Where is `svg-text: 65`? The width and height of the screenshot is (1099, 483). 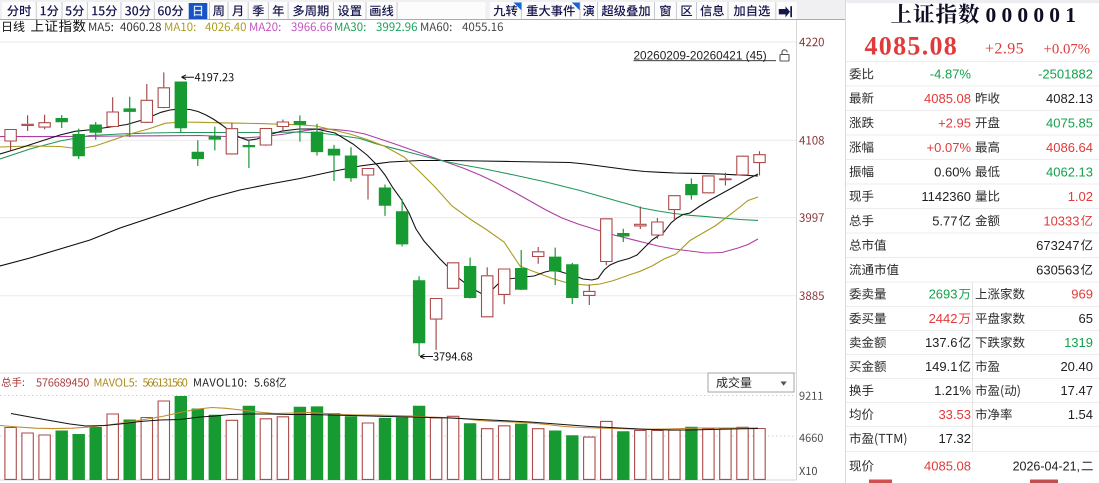
svg-text: 65 is located at coordinates (1086, 318).